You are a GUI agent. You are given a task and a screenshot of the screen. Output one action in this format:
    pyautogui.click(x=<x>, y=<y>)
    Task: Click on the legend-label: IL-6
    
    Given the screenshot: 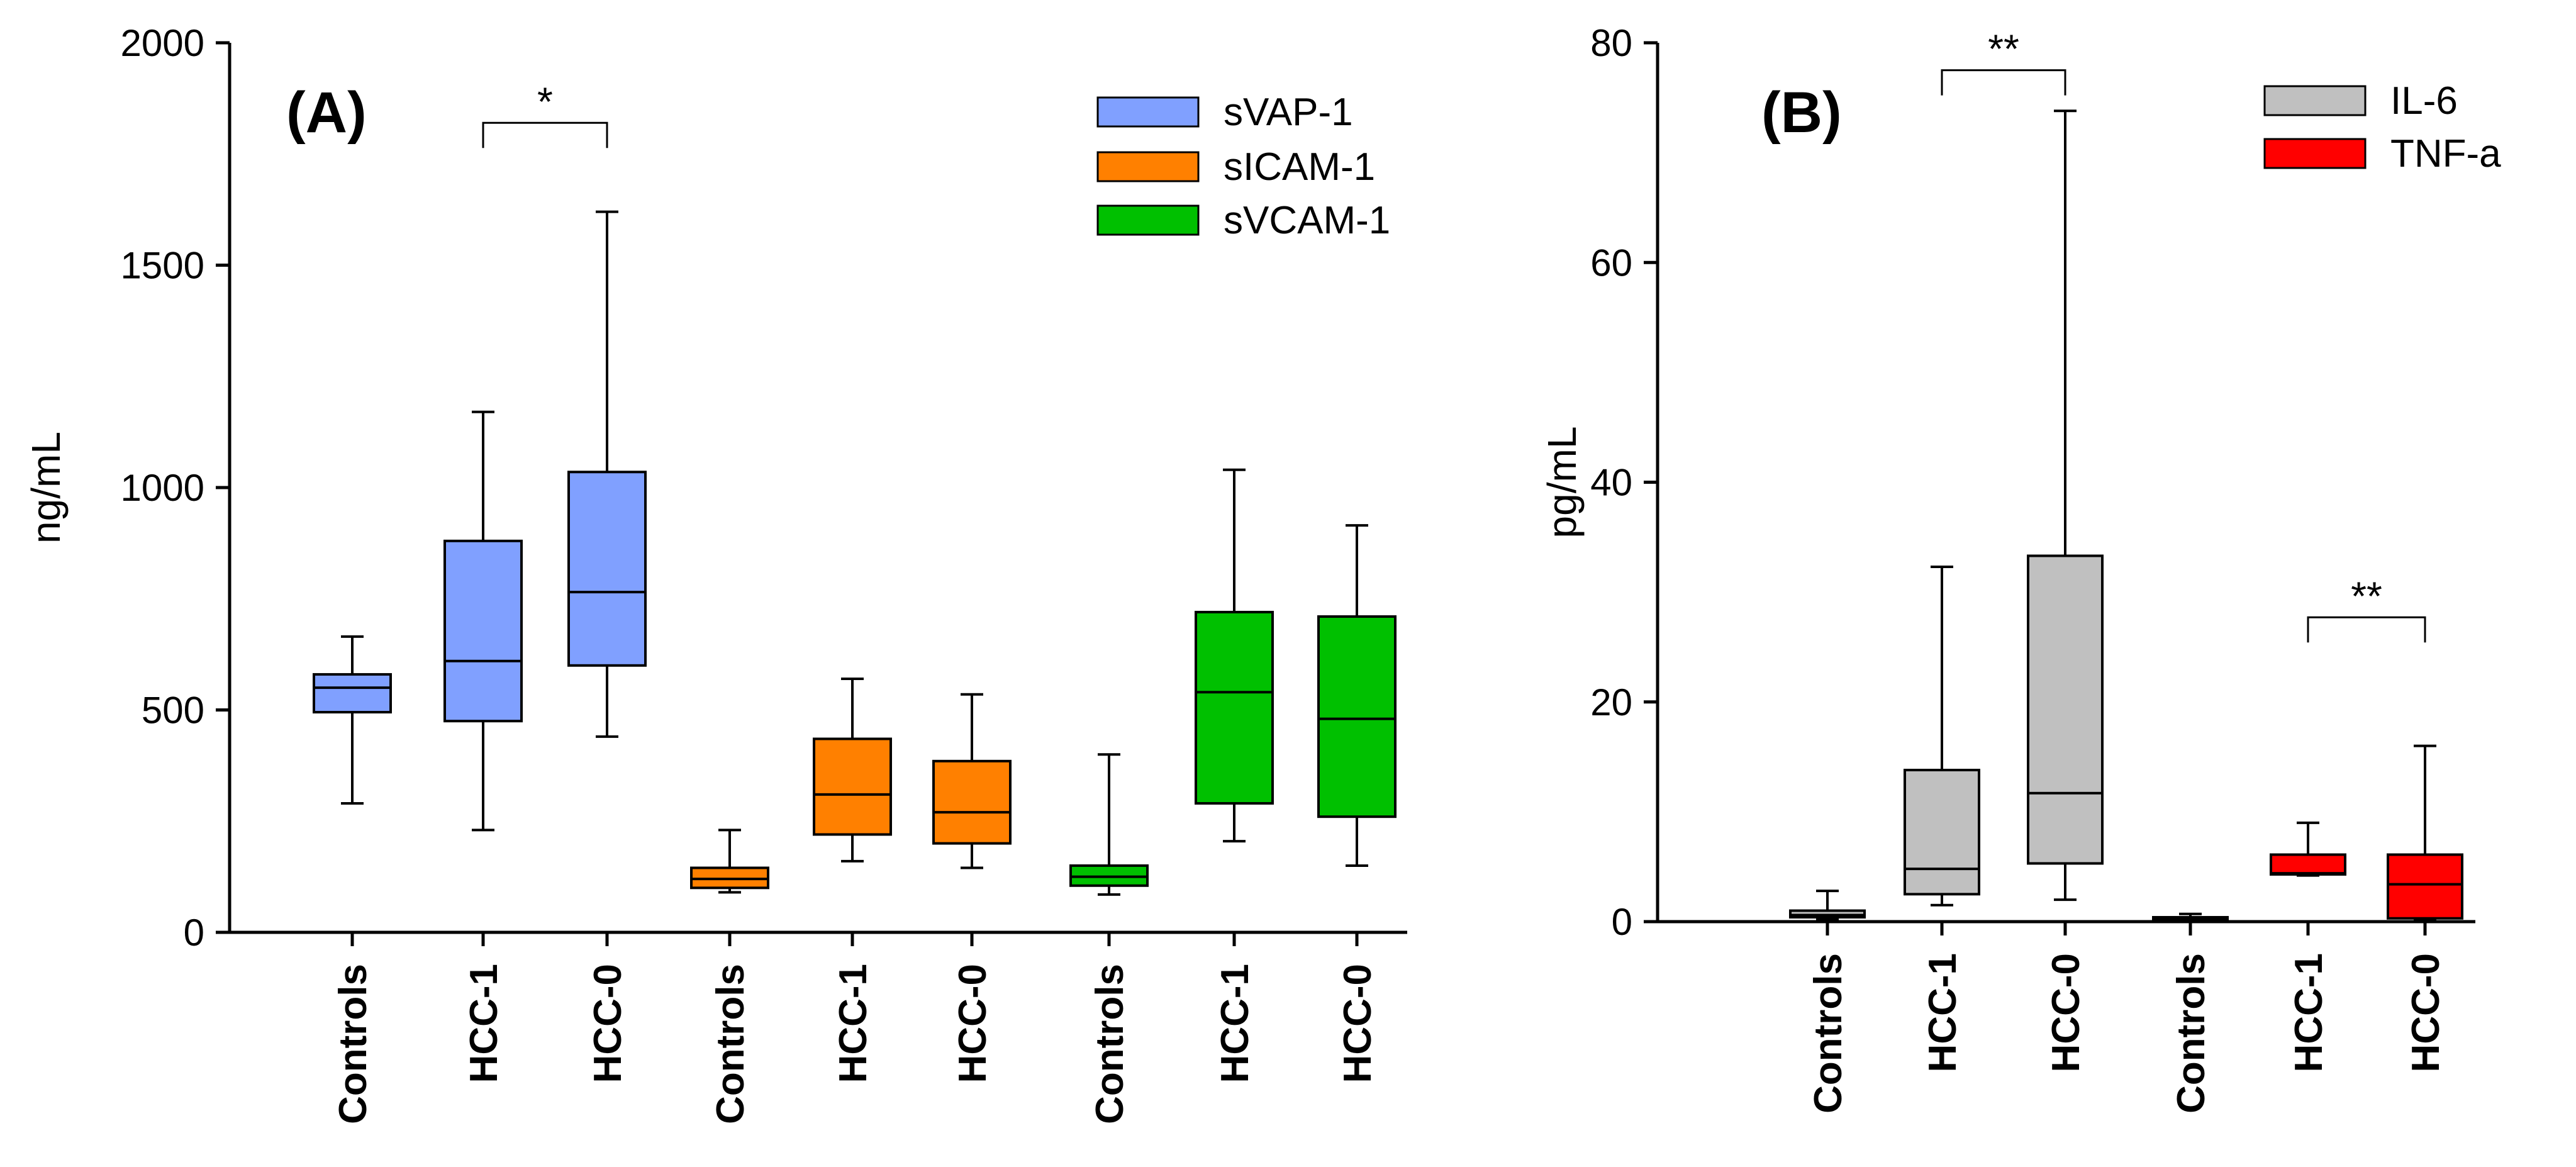 What is the action you would take?
    pyautogui.click(x=2424, y=101)
    